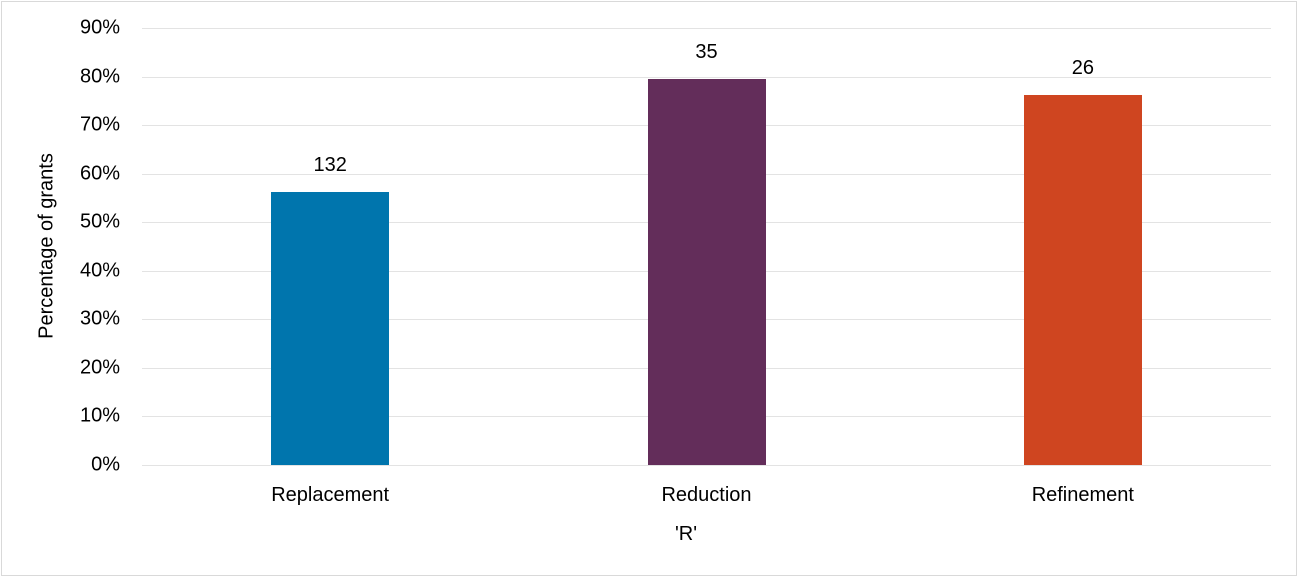 This screenshot has height=579, width=1300. I want to click on x-tick-label: Reduction, so click(706, 495).